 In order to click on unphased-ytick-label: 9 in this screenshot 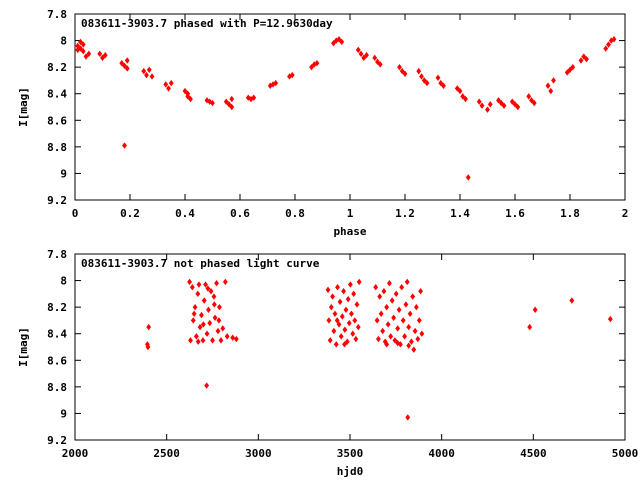, I will do `click(63, 413)`.